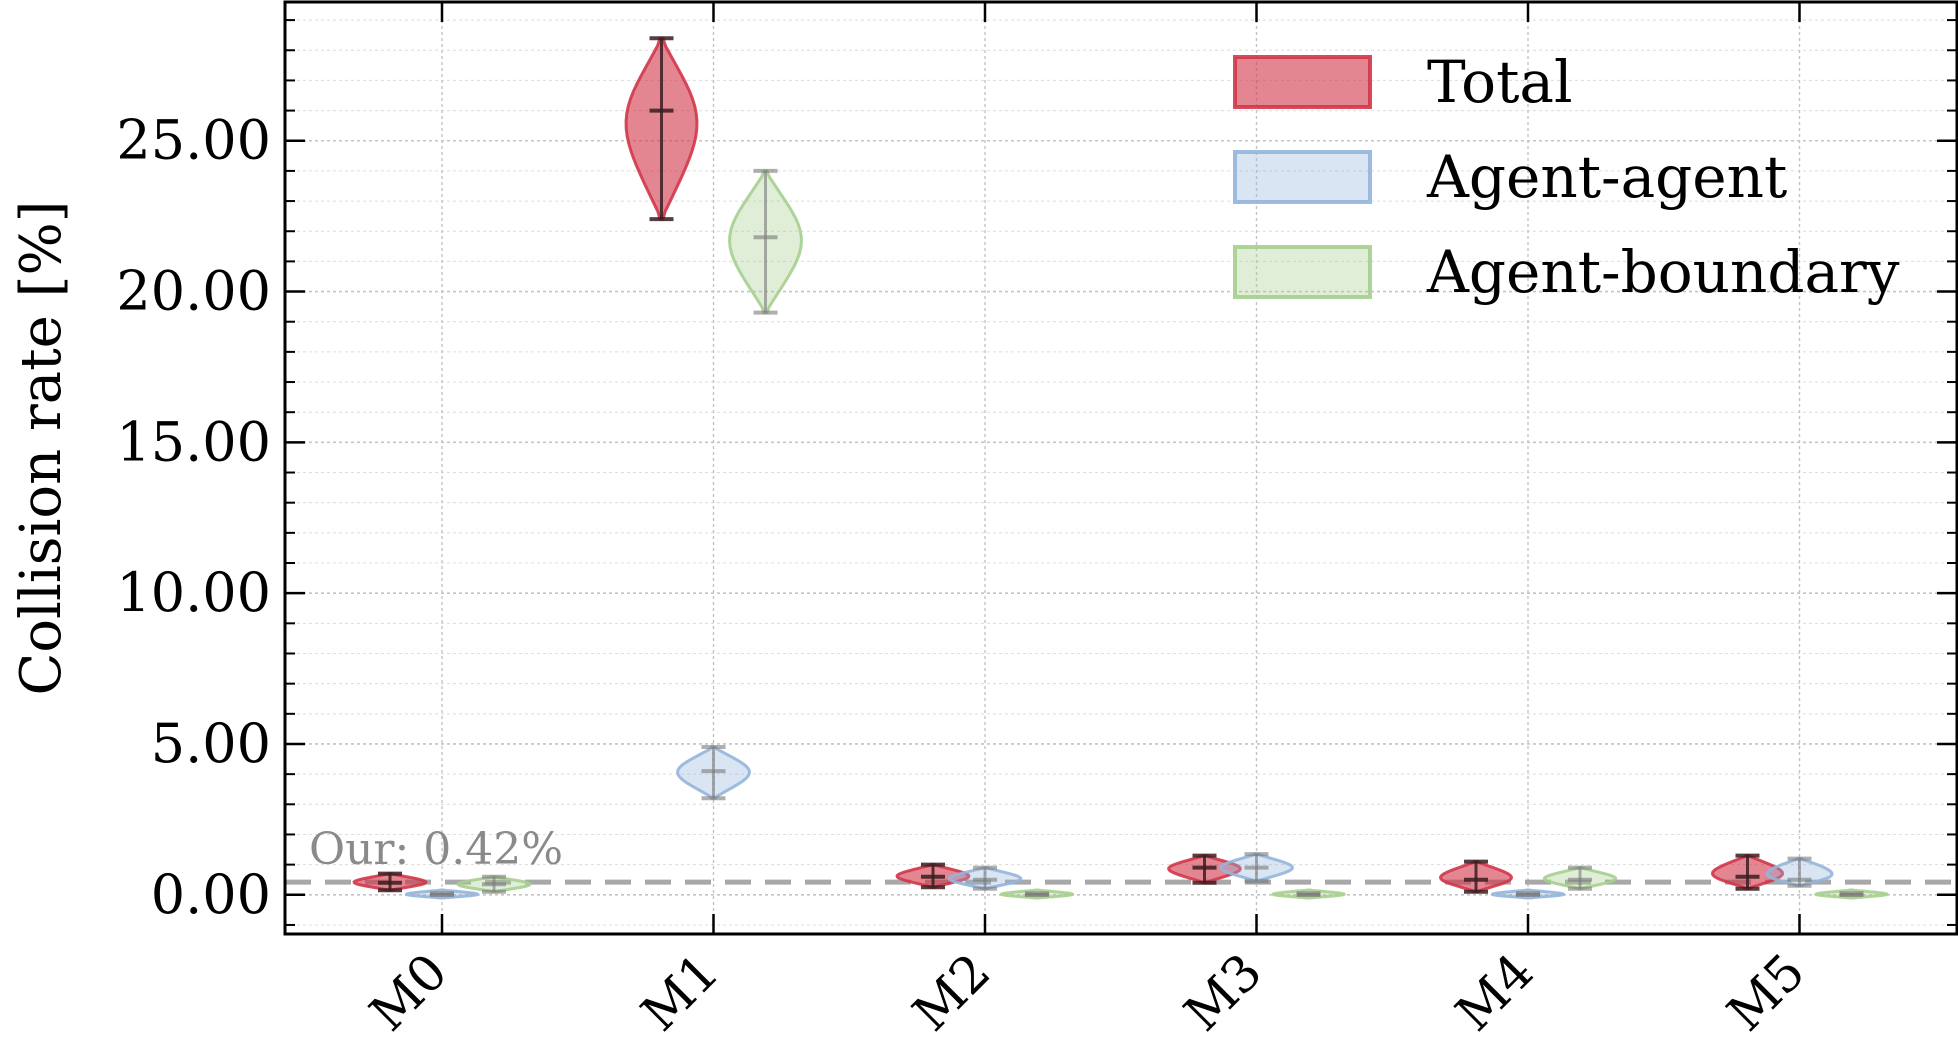 The width and height of the screenshot is (1958, 1055). Describe the element at coordinates (193, 441) in the screenshot. I see `y-tick-label: 15.00` at that location.